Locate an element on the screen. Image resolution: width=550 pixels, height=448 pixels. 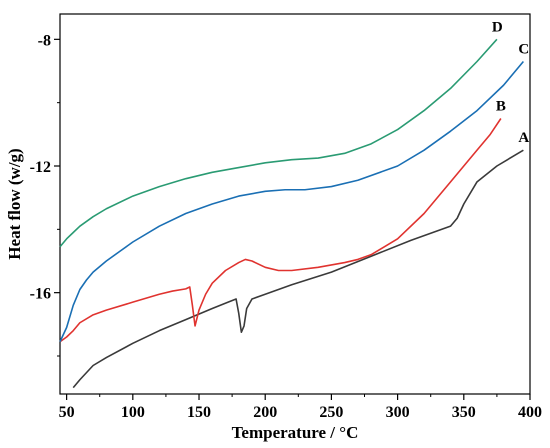
series-label-B: B is located at coordinates (501, 107).